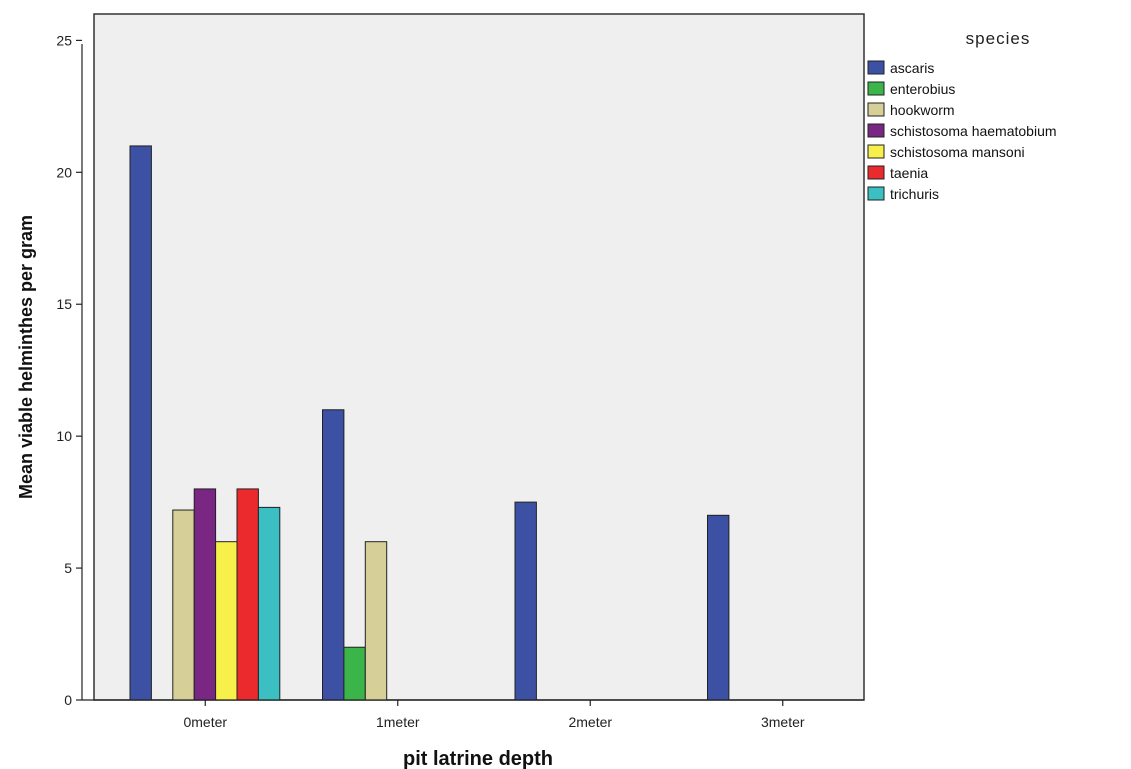 This screenshot has height=769, width=1131. I want to click on y-axis-title: Mean viable helminthes per gram, so click(26, 357).